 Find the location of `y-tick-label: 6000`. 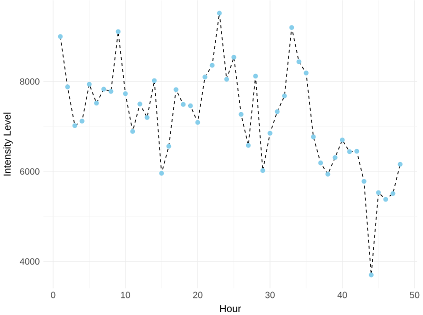

y-tick-label: 6000 is located at coordinates (30, 171).